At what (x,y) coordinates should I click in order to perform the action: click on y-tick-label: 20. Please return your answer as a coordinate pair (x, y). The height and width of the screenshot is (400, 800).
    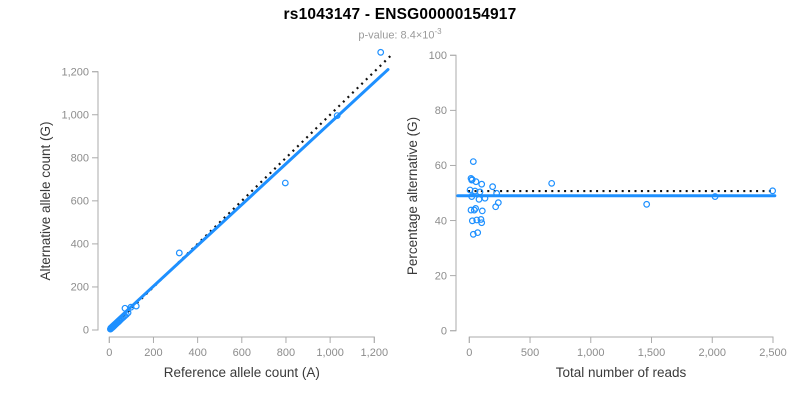
    Looking at the image, I should click on (441, 276).